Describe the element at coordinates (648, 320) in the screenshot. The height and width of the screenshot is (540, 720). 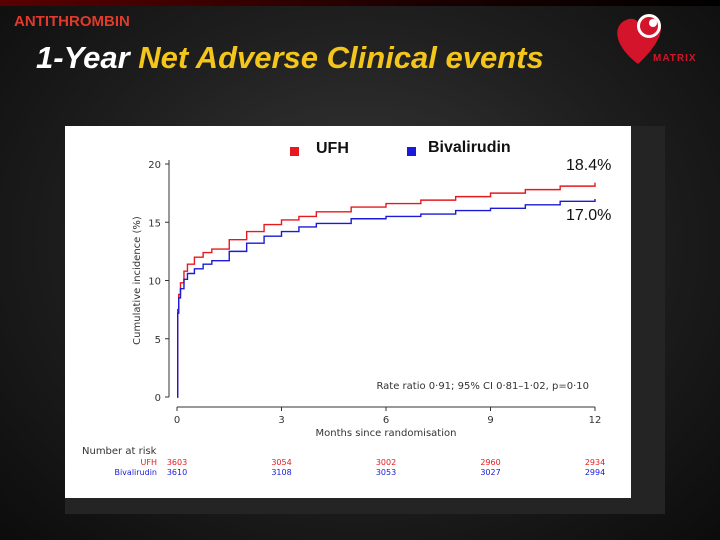
I see `panel-shadow-right` at that location.